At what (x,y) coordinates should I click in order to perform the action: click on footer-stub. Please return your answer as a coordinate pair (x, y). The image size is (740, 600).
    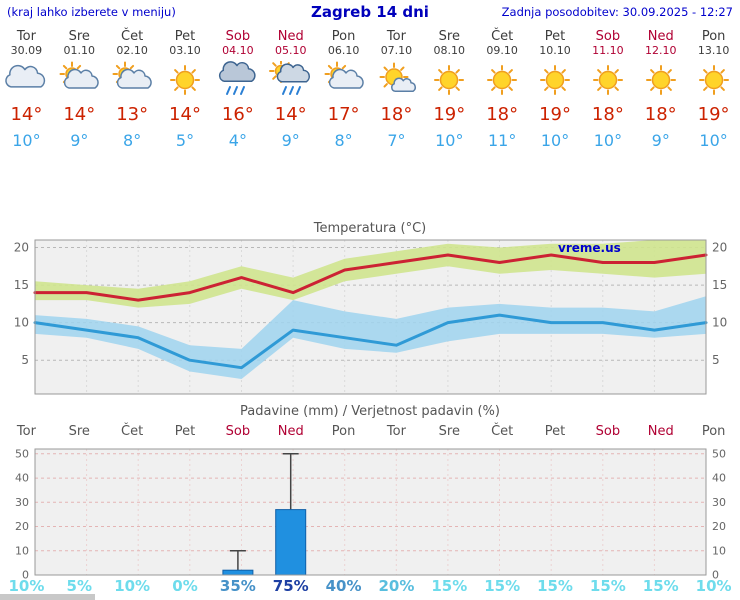
    Looking at the image, I should click on (47, 597).